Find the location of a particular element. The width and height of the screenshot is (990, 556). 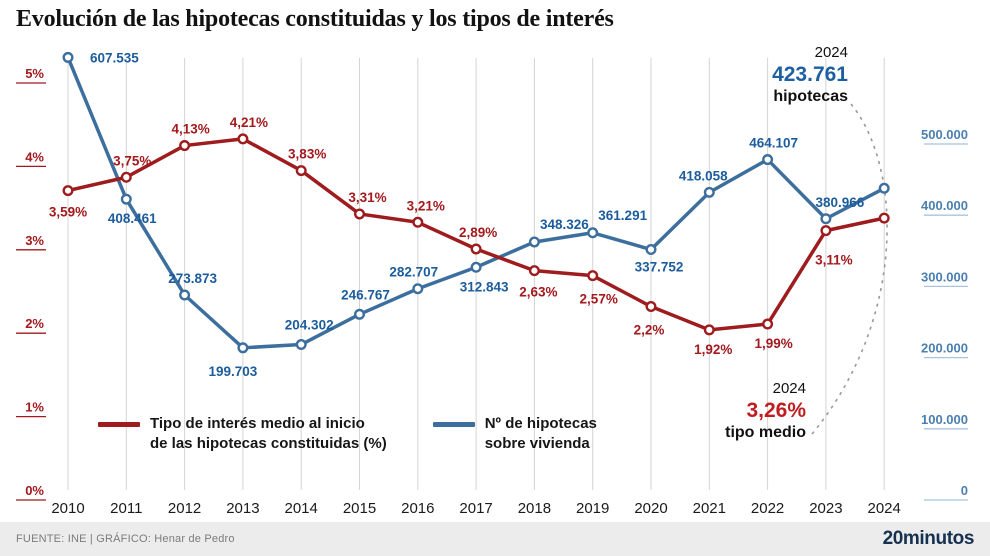

legend-label-count: Nº de hipotecas sobre vivienda is located at coordinates (541, 434).